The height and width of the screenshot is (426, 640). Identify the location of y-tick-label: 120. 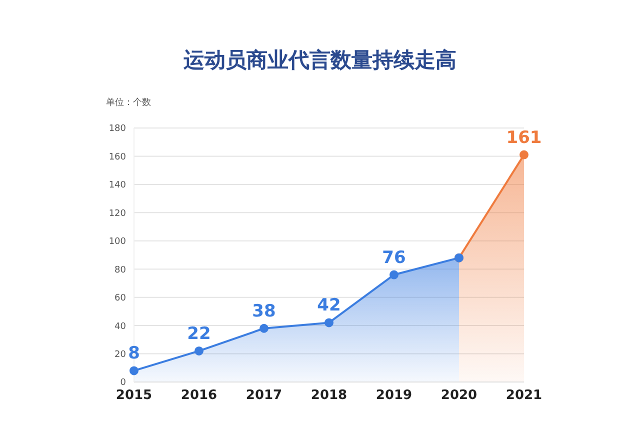
(117, 213).